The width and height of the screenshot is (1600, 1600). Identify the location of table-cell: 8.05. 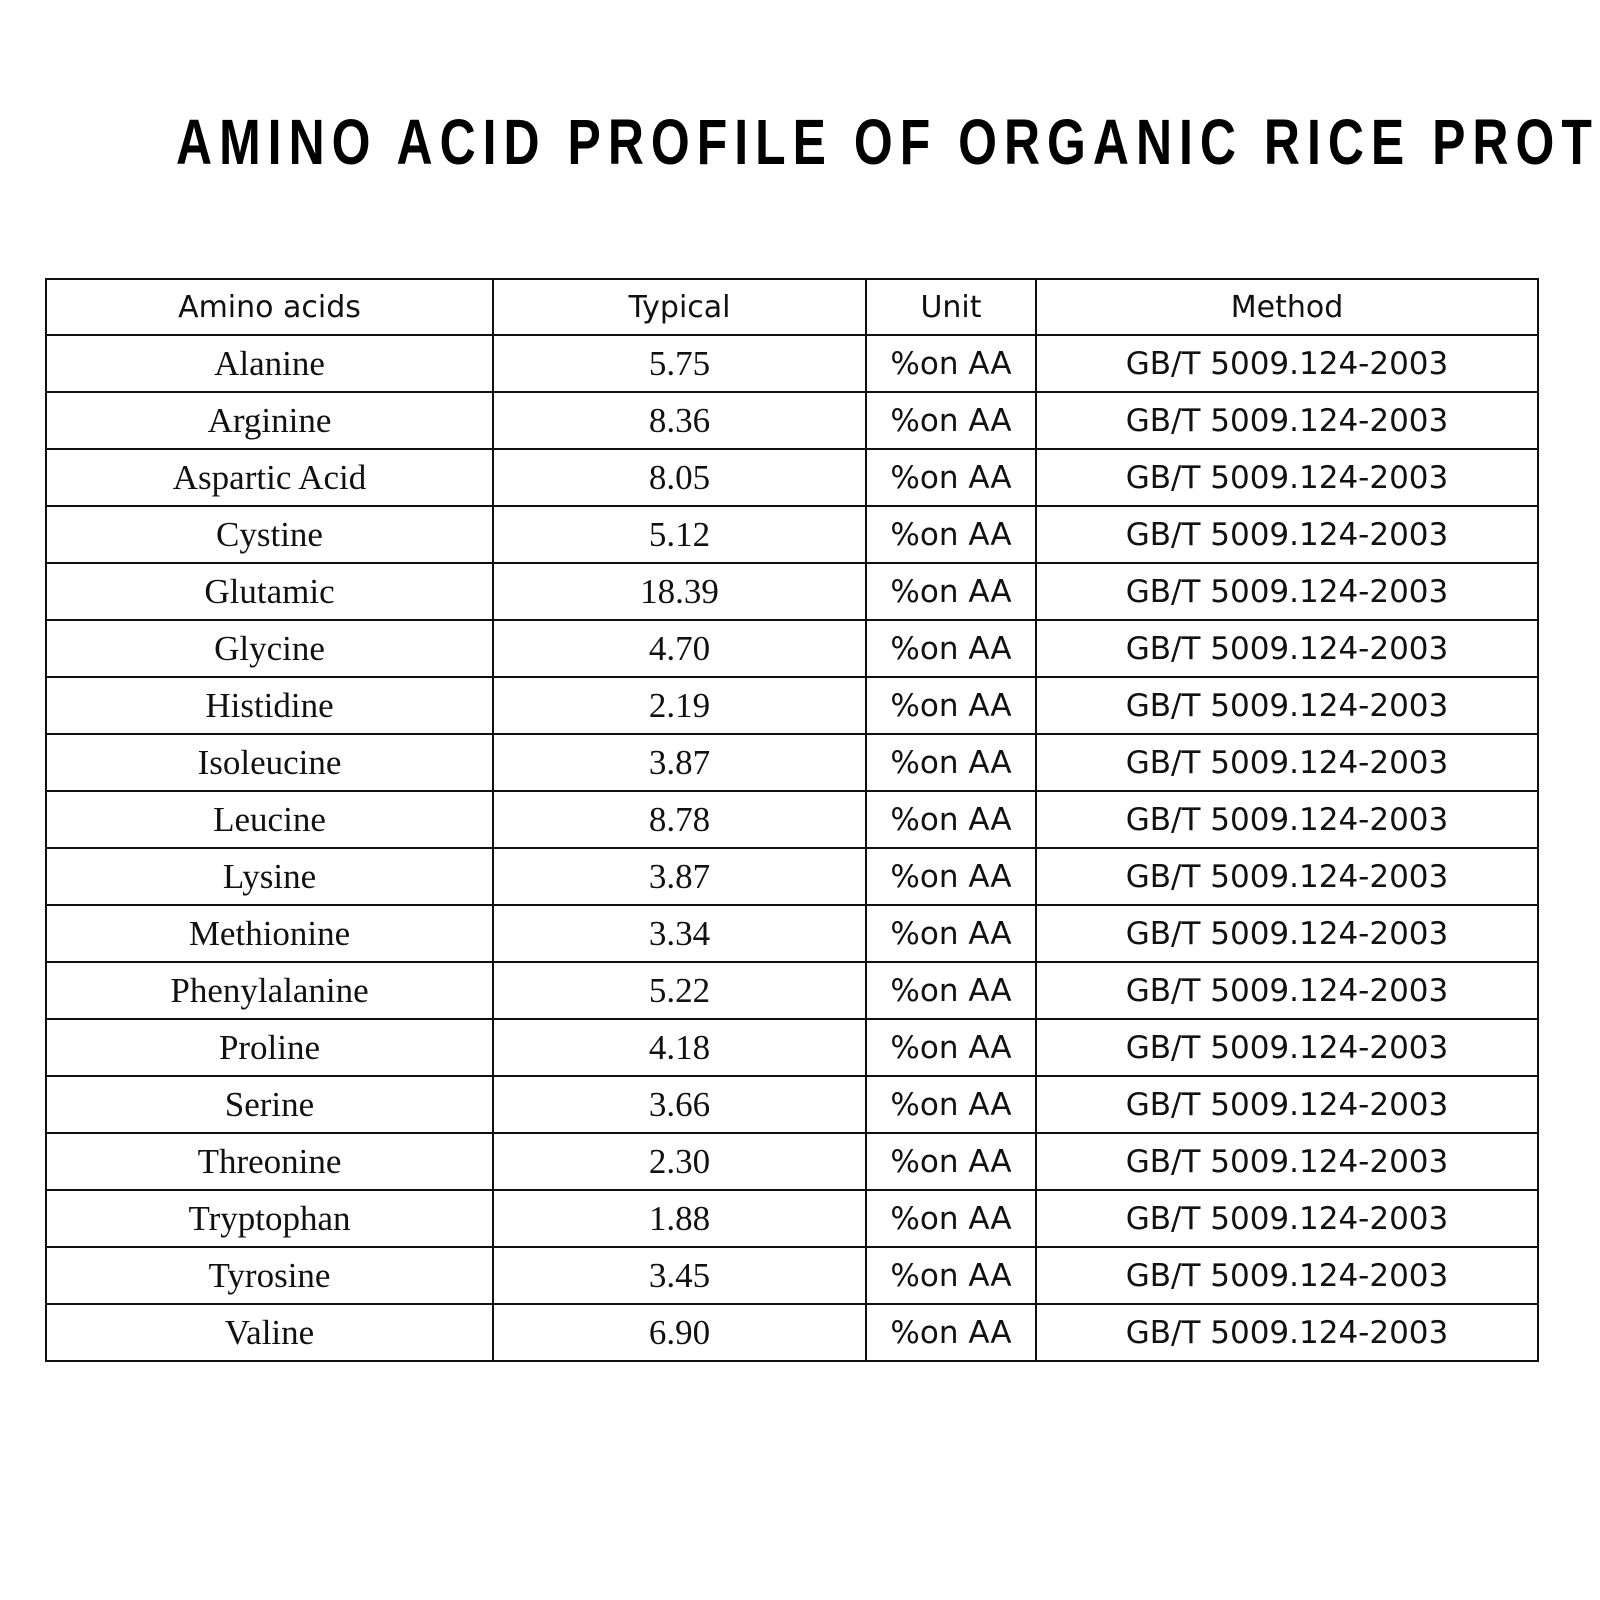
(679, 477).